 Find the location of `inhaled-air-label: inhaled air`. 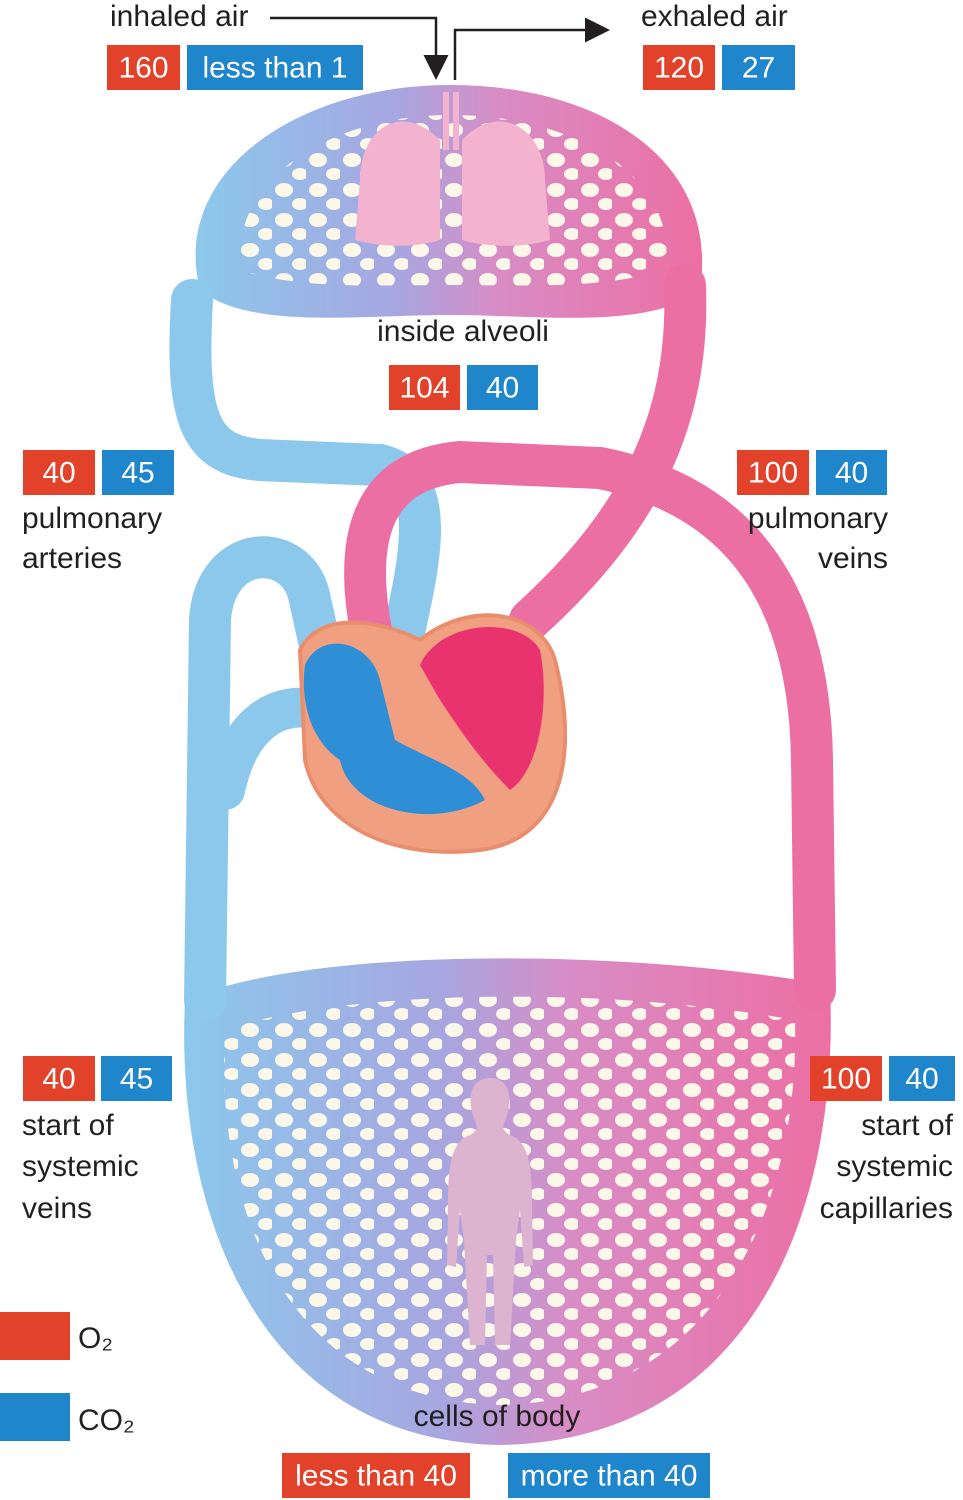

inhaled-air-label: inhaled air is located at coordinates (179, 16).